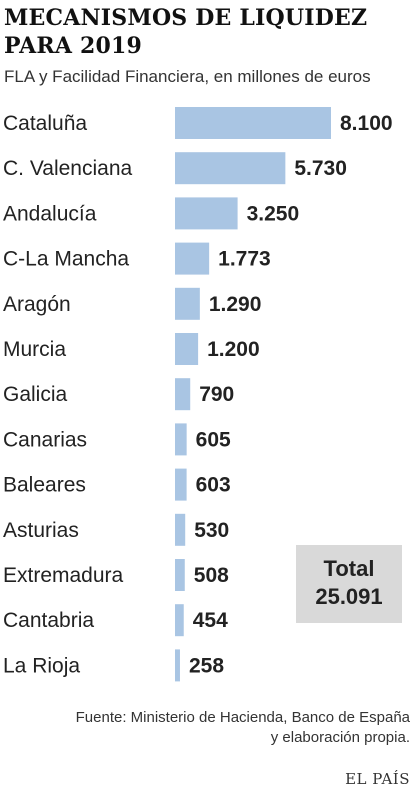  Describe the element at coordinates (235, 304) in the screenshot. I see `value-label: 1.290` at that location.